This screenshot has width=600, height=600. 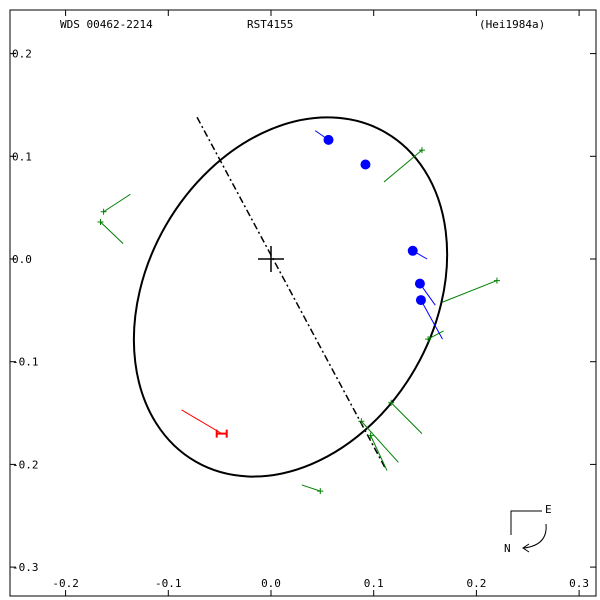 I want to click on header-reference: (Hei1984a), so click(x=512, y=24).